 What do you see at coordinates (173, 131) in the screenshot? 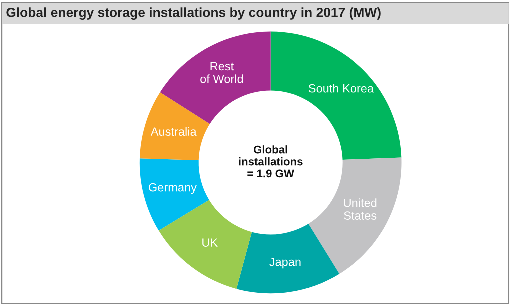
I see `slice-label: Australia` at bounding box center [173, 131].